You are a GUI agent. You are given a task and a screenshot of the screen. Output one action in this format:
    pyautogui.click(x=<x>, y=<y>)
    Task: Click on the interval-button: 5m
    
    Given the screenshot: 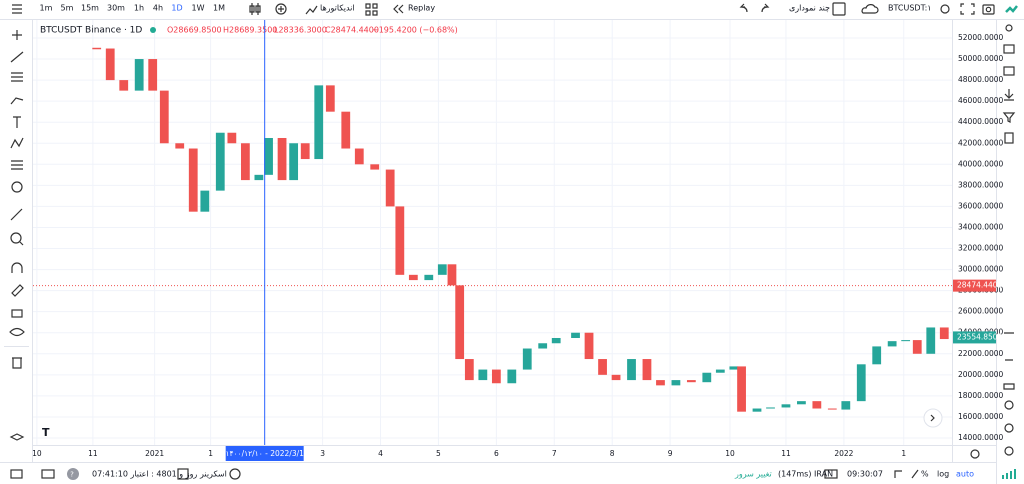 What is the action you would take?
    pyautogui.click(x=67, y=8)
    